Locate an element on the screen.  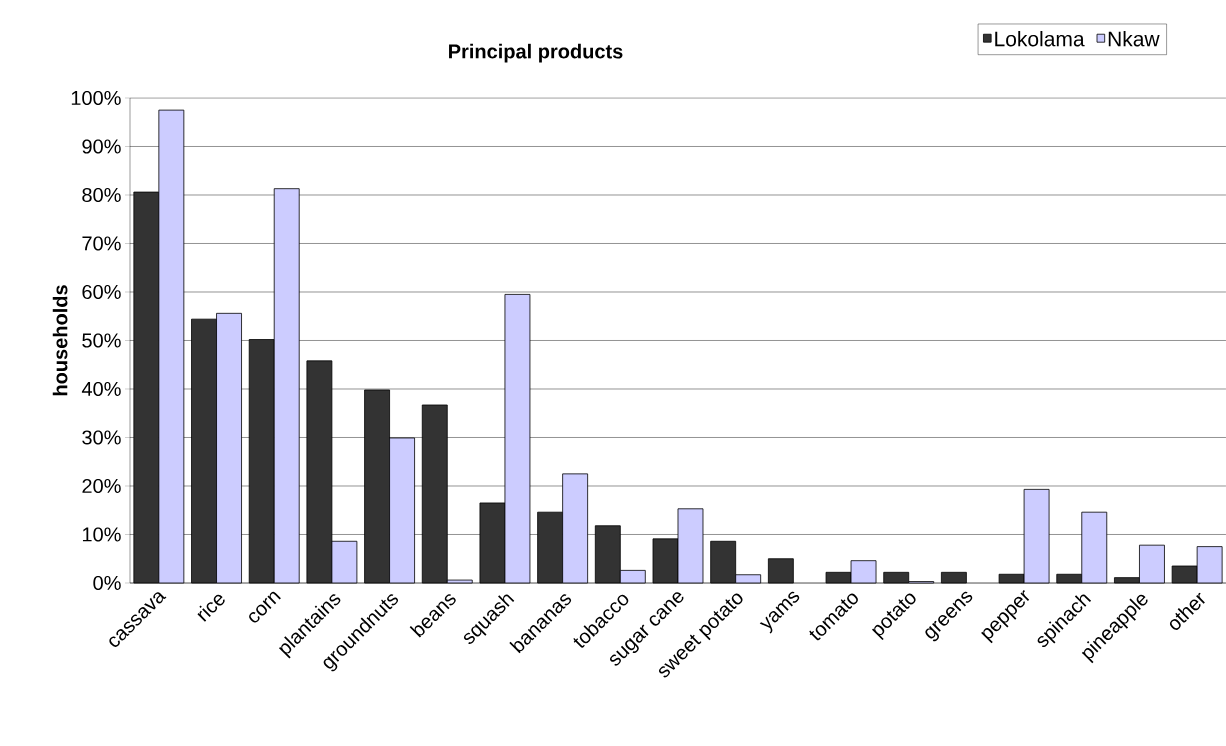
legend-label: Lokolama is located at coordinates (1040, 38).